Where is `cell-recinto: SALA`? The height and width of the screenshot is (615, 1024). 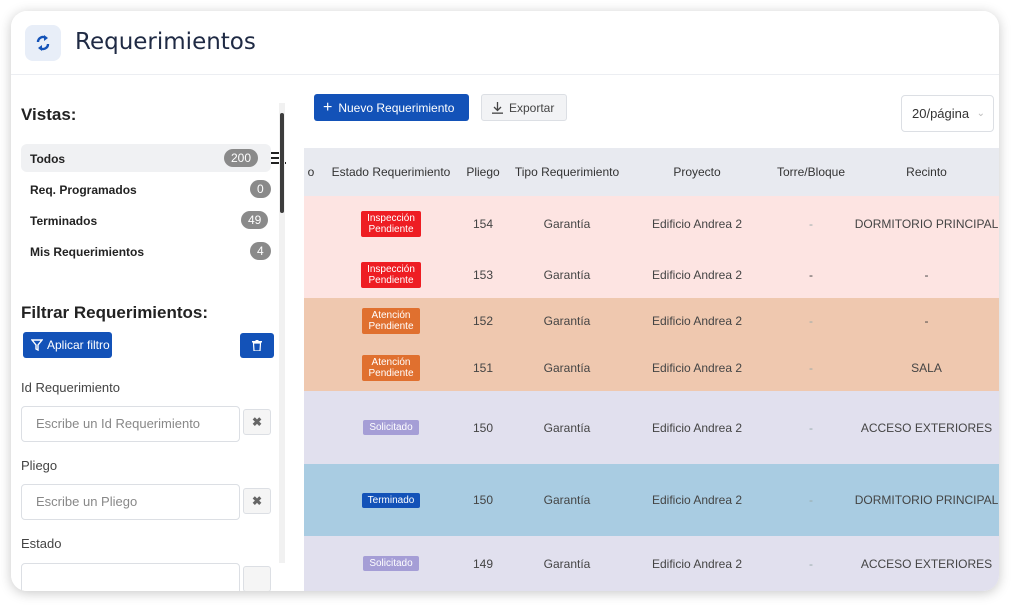
cell-recinto: SALA is located at coordinates (926, 367).